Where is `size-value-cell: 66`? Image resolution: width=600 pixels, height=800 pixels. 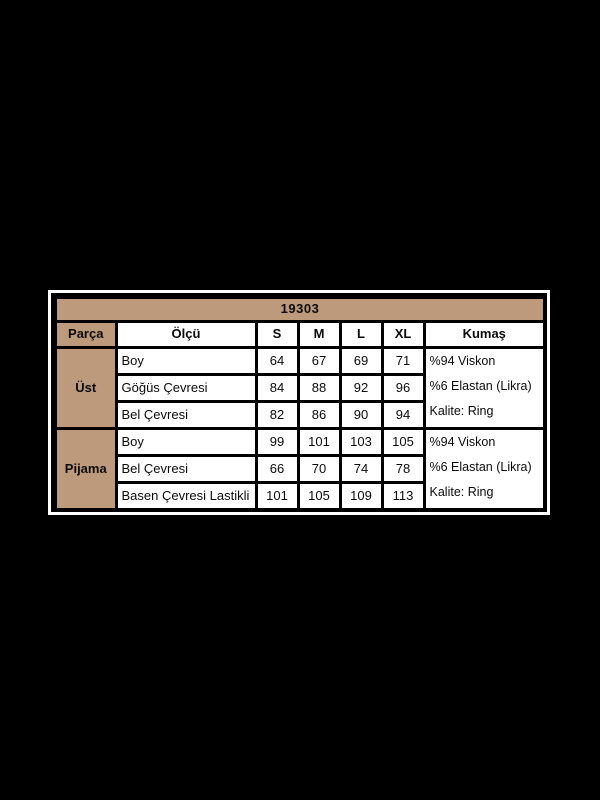 size-value-cell: 66 is located at coordinates (277, 469).